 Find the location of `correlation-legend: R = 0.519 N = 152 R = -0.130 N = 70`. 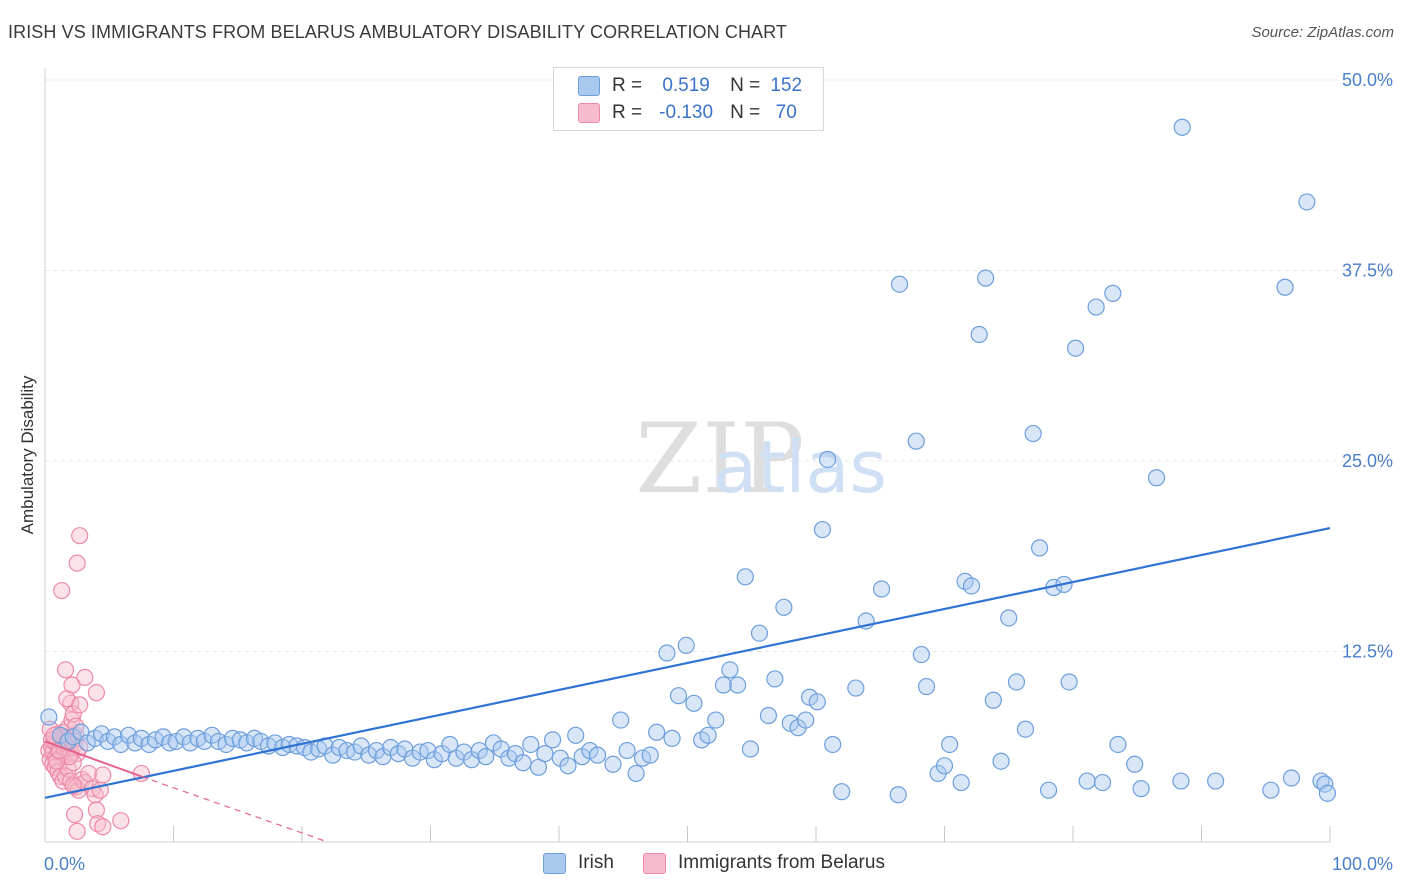

correlation-legend: R = 0.519 N = 152 R = -0.130 N = 70 is located at coordinates (688, 99).